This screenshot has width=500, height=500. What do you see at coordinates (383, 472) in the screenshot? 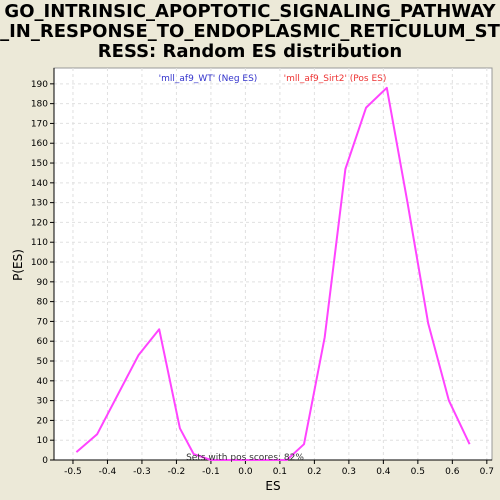
I see `x-tick-label: 0.4` at bounding box center [383, 472].